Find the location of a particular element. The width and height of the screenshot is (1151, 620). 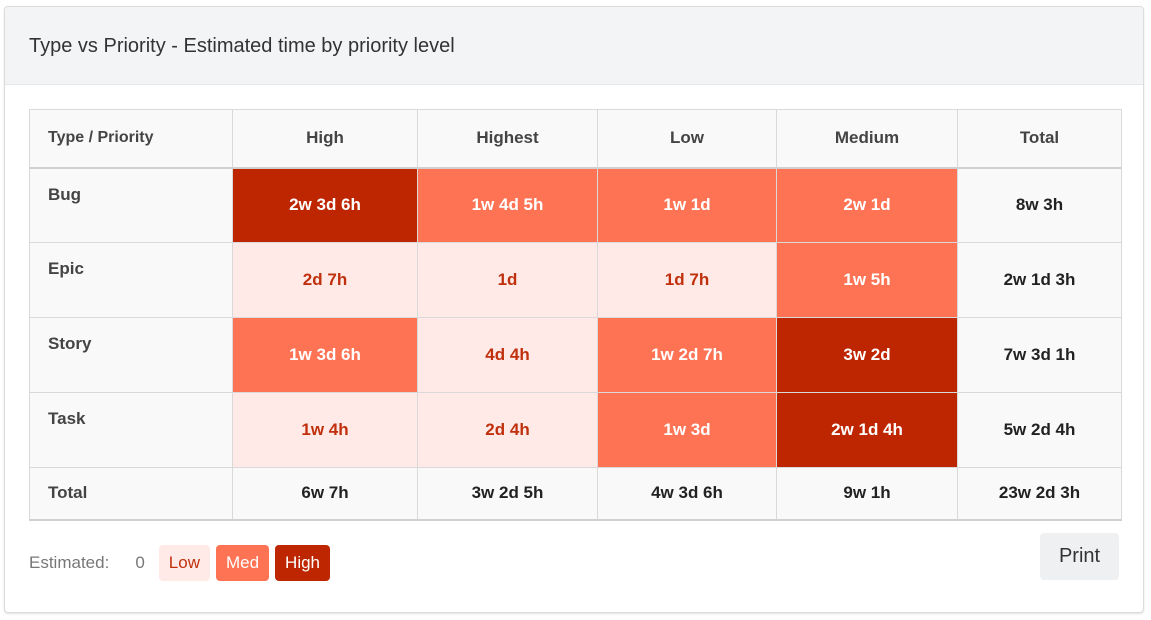

row-total-cell: 8w 3h is located at coordinates (1039, 205).